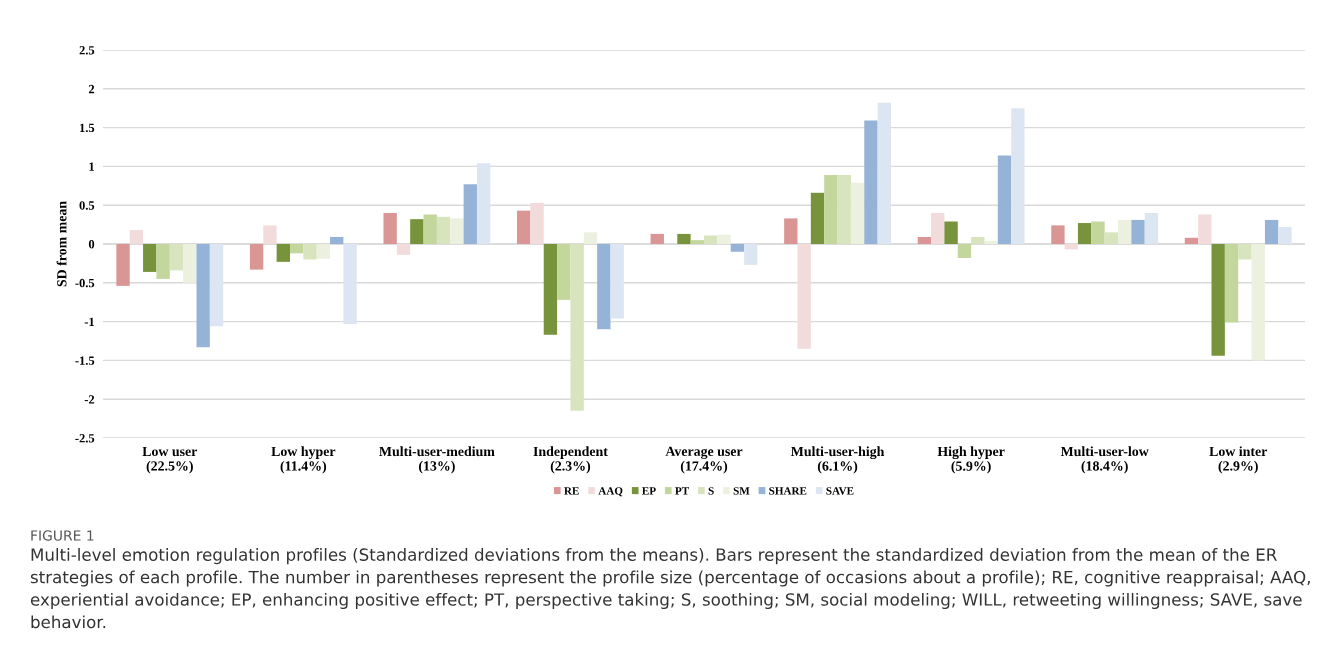  What do you see at coordinates (837, 460) in the screenshot?
I see `x-tick-label: Multi-user-high (6.1%)` at bounding box center [837, 460].